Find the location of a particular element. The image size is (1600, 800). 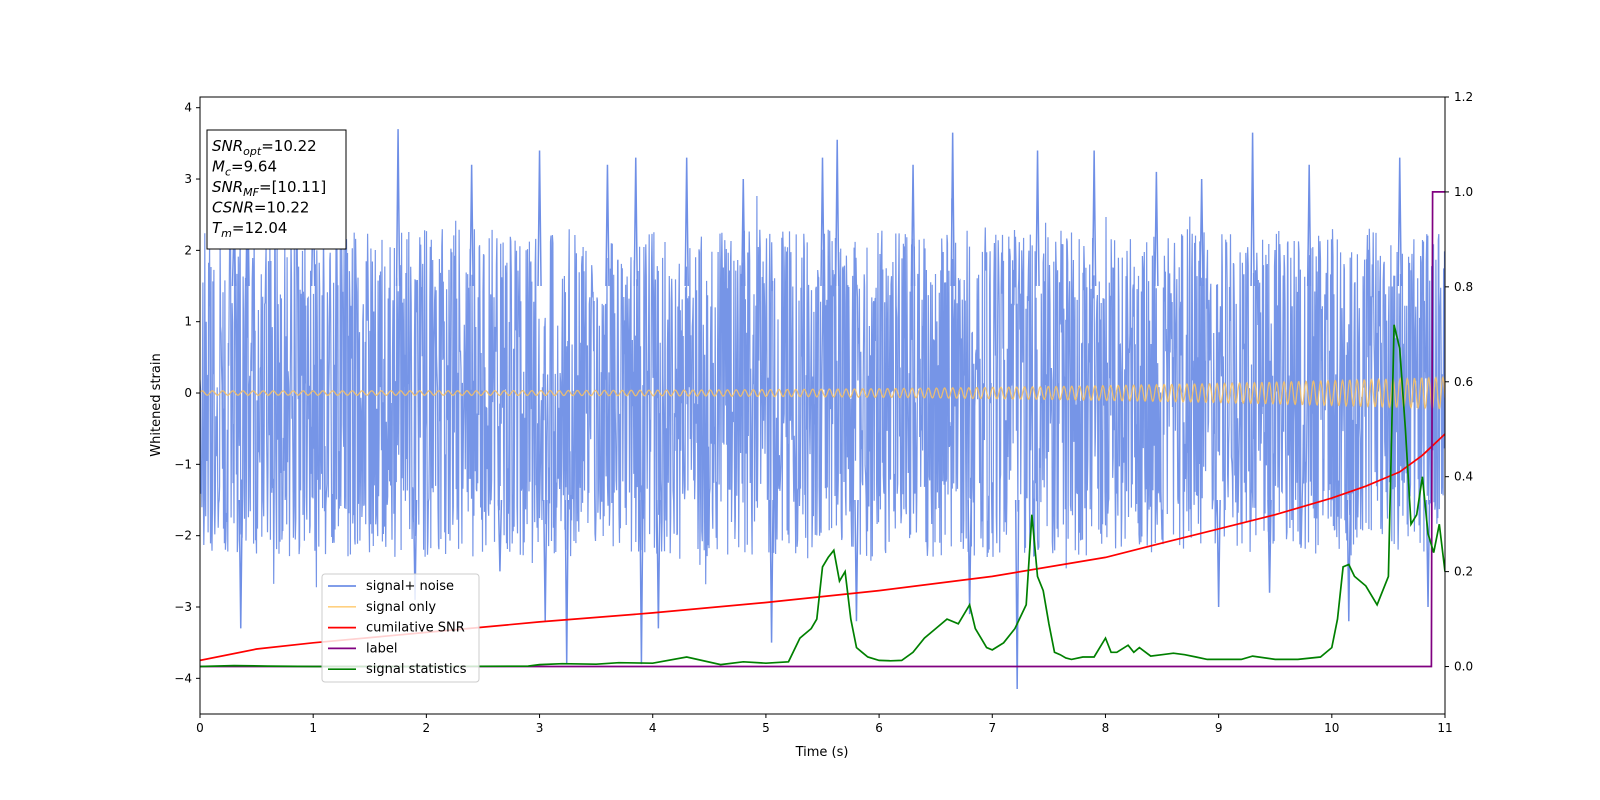

x-tick-label: 6 is located at coordinates (879, 728).